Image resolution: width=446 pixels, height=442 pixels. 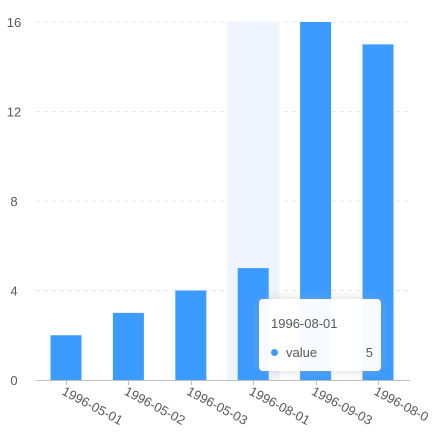 I want to click on tooltip-series-name: value, so click(x=302, y=352).